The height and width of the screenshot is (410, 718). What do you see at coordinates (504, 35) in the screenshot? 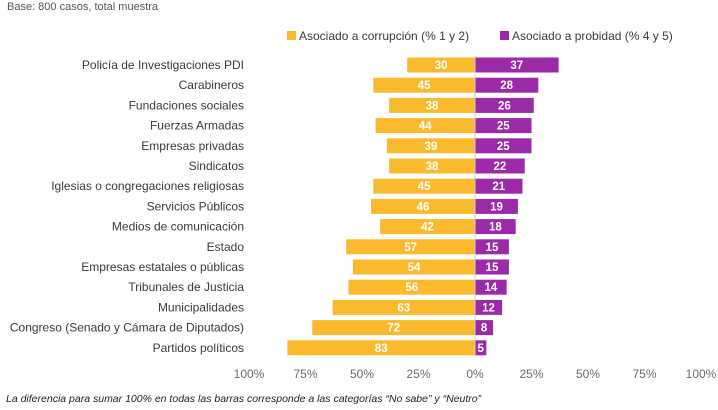
I see `legend-swatch-probidad` at bounding box center [504, 35].